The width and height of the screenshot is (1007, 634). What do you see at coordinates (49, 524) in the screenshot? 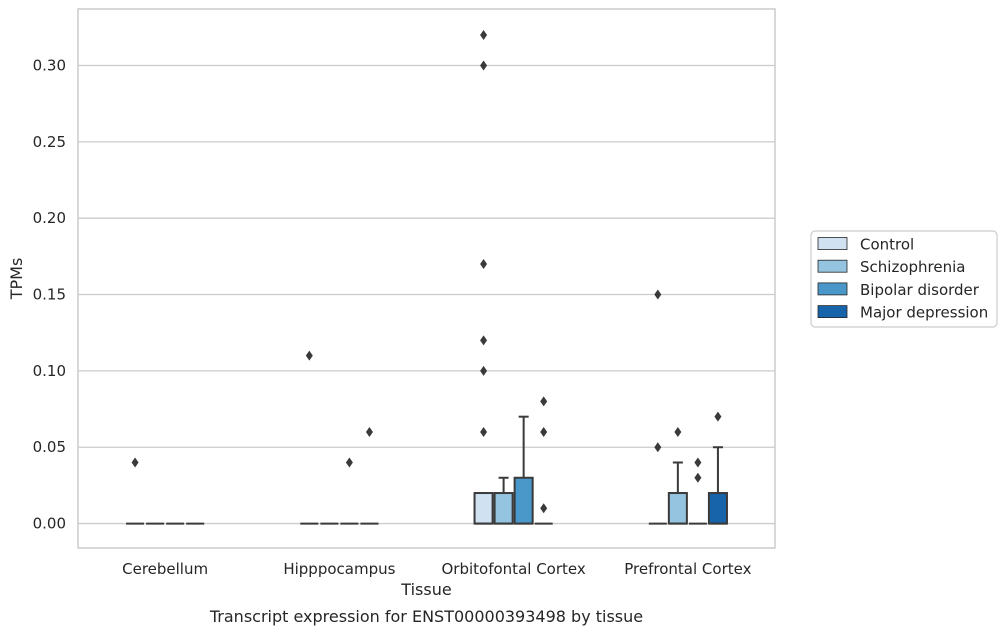
I see `y-tick-label: 0.00` at bounding box center [49, 524].